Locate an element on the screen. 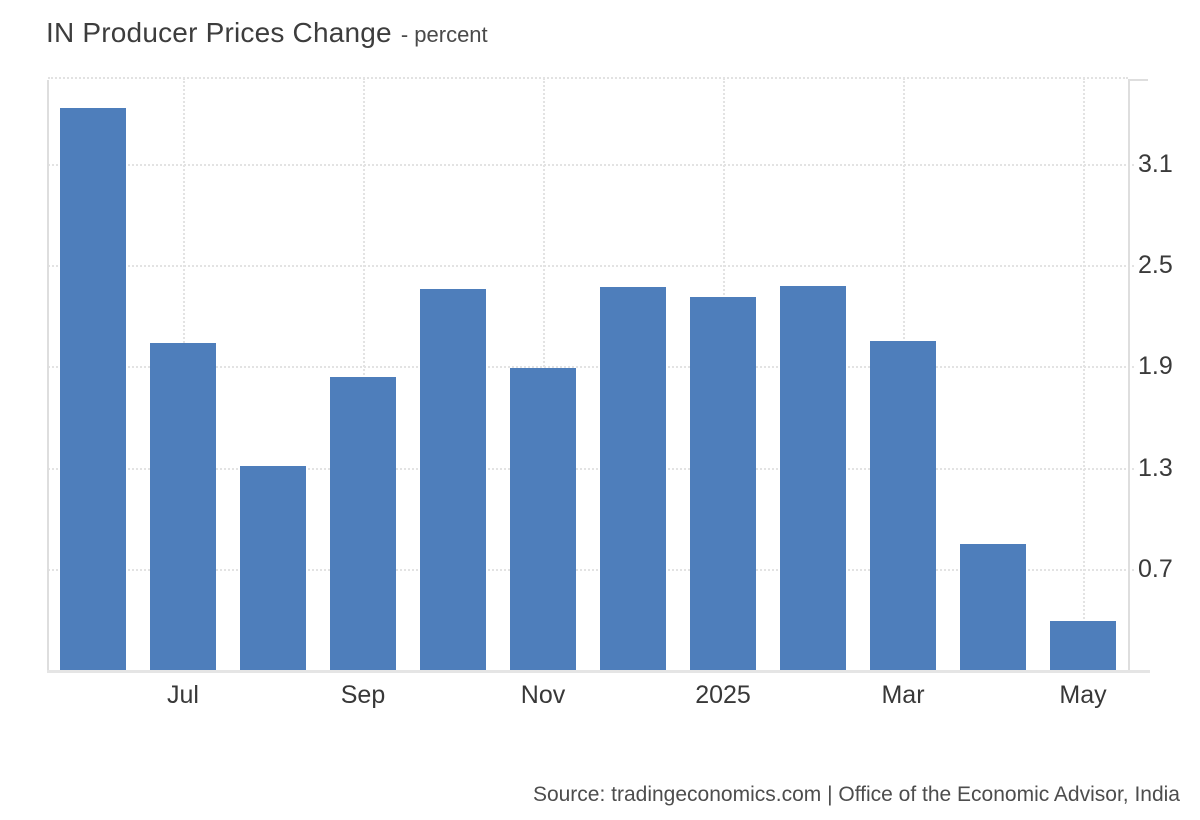 The image size is (1200, 820). bar-apr-2025 is located at coordinates (993, 606).